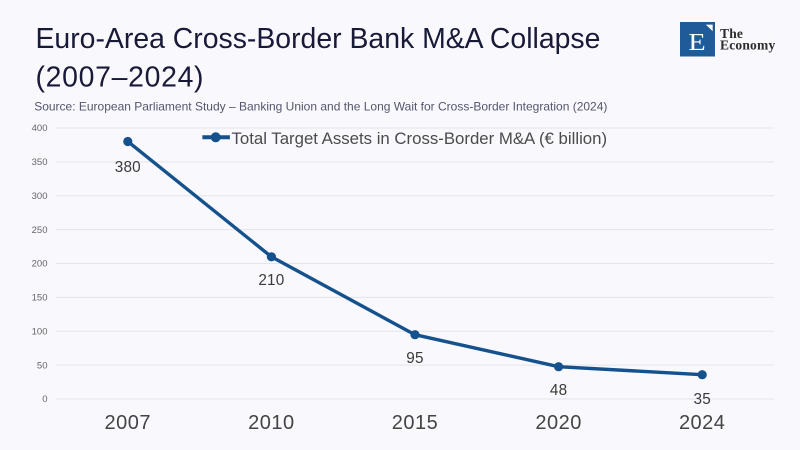 This screenshot has height=450, width=800. What do you see at coordinates (40, 298) in the screenshot?
I see `svg-text: 150` at bounding box center [40, 298].